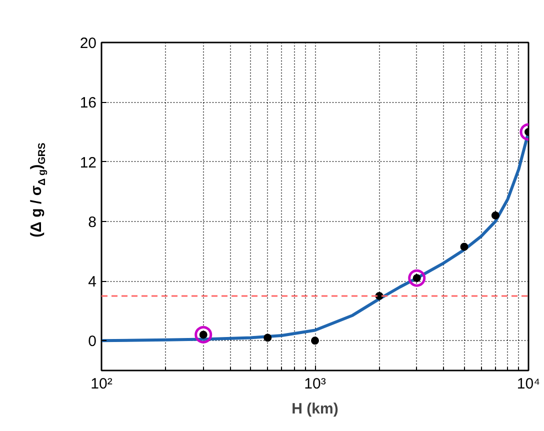 Image resolution: width=544 pixels, height=431 pixels. Describe the element at coordinates (92, 222) in the screenshot. I see `y-tick-label: 8` at that location.